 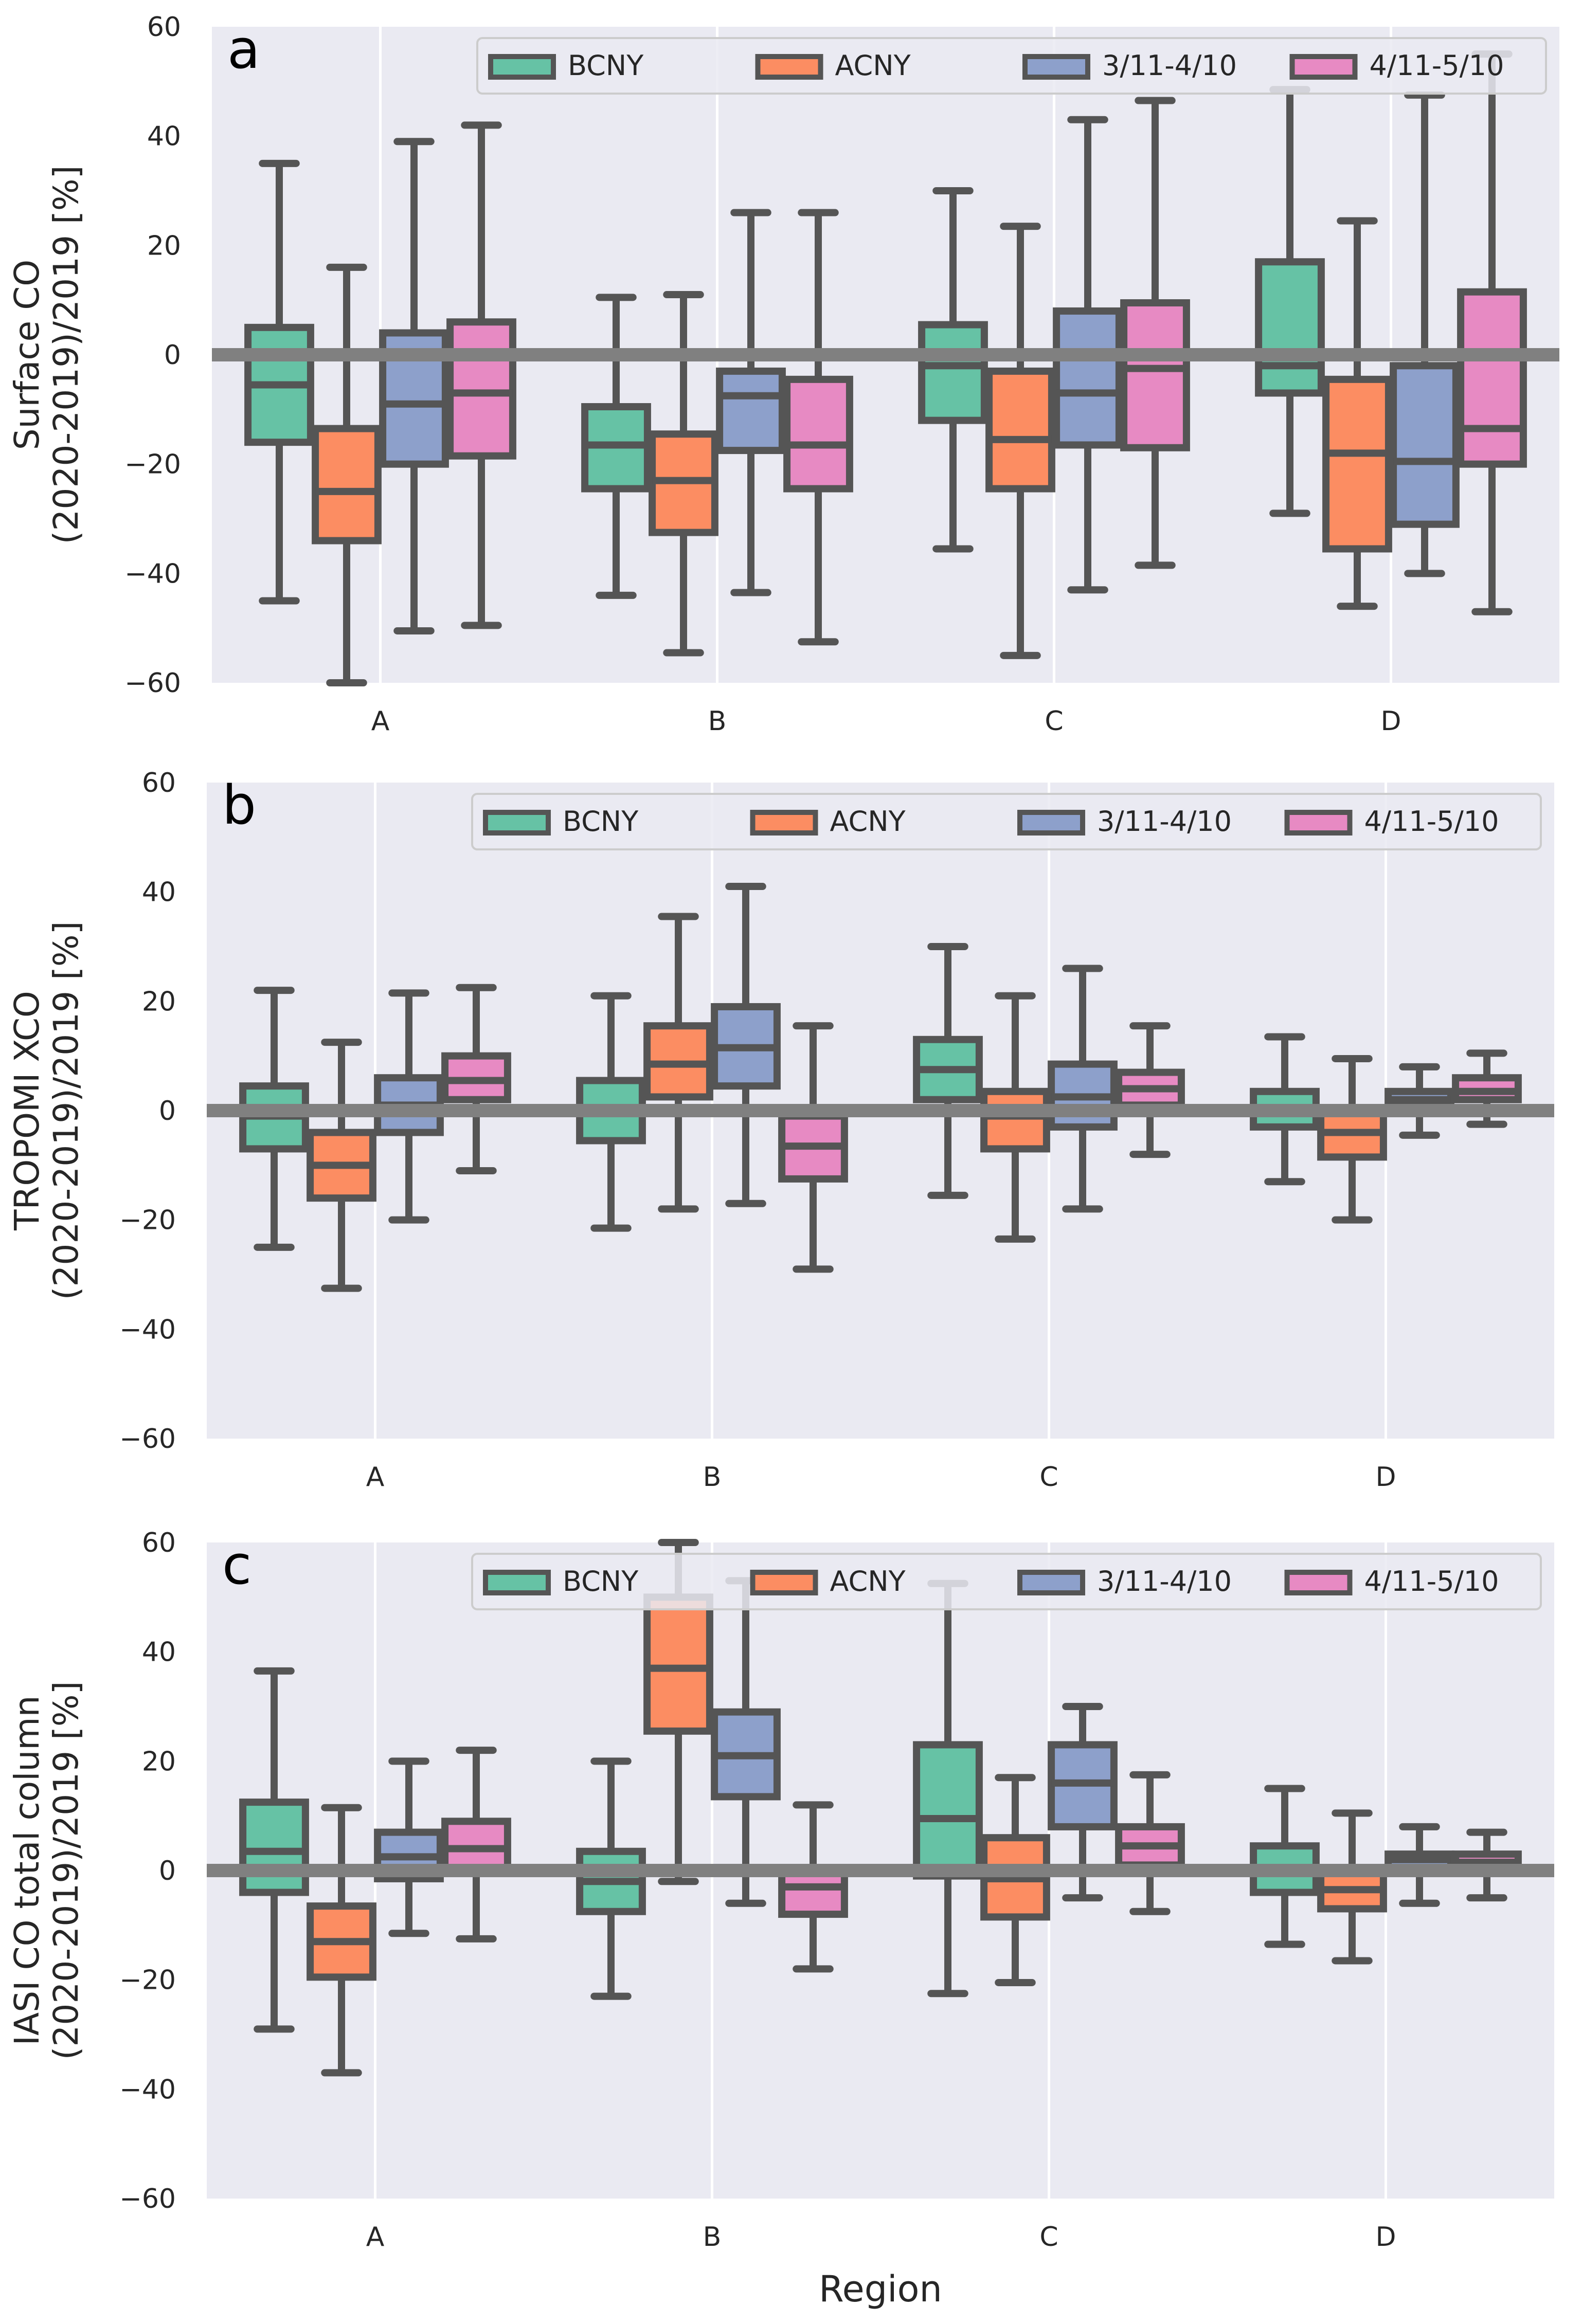 I want to click on panel-label: c, so click(x=236, y=1565).